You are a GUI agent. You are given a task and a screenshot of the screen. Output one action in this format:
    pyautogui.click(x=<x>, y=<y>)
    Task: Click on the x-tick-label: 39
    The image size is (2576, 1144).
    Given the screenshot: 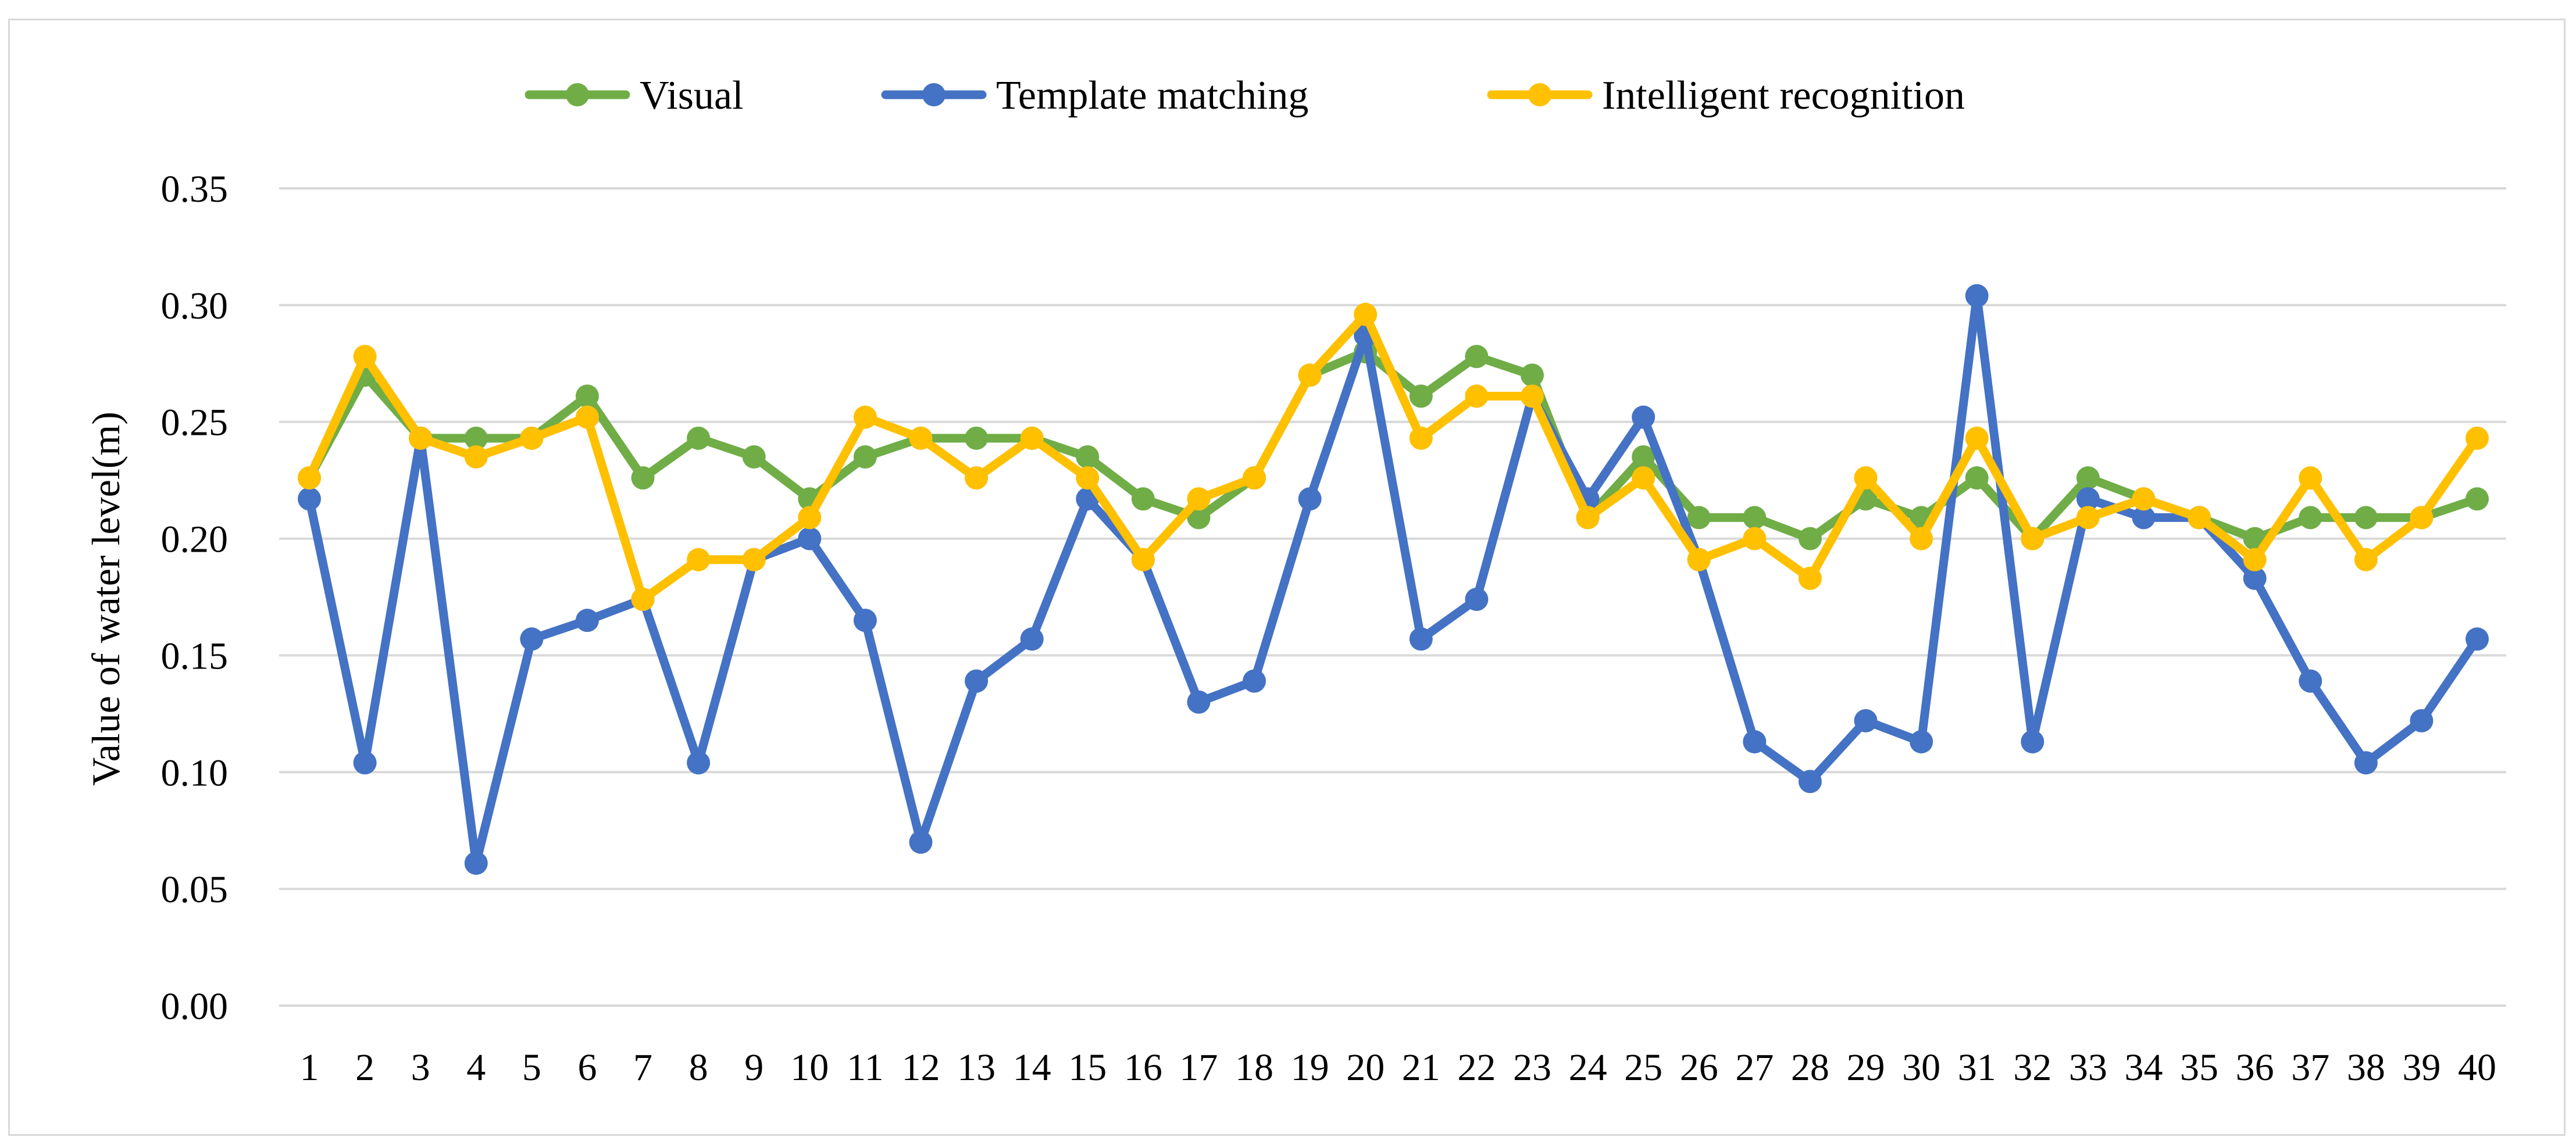 What is the action you would take?
    pyautogui.click(x=2422, y=1067)
    